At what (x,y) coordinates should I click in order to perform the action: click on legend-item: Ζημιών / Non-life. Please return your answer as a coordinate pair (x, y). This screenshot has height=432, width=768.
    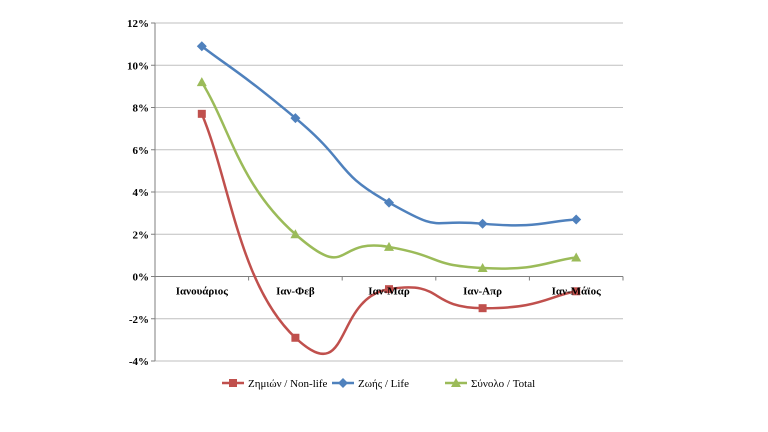
    Looking at the image, I should click on (274, 384).